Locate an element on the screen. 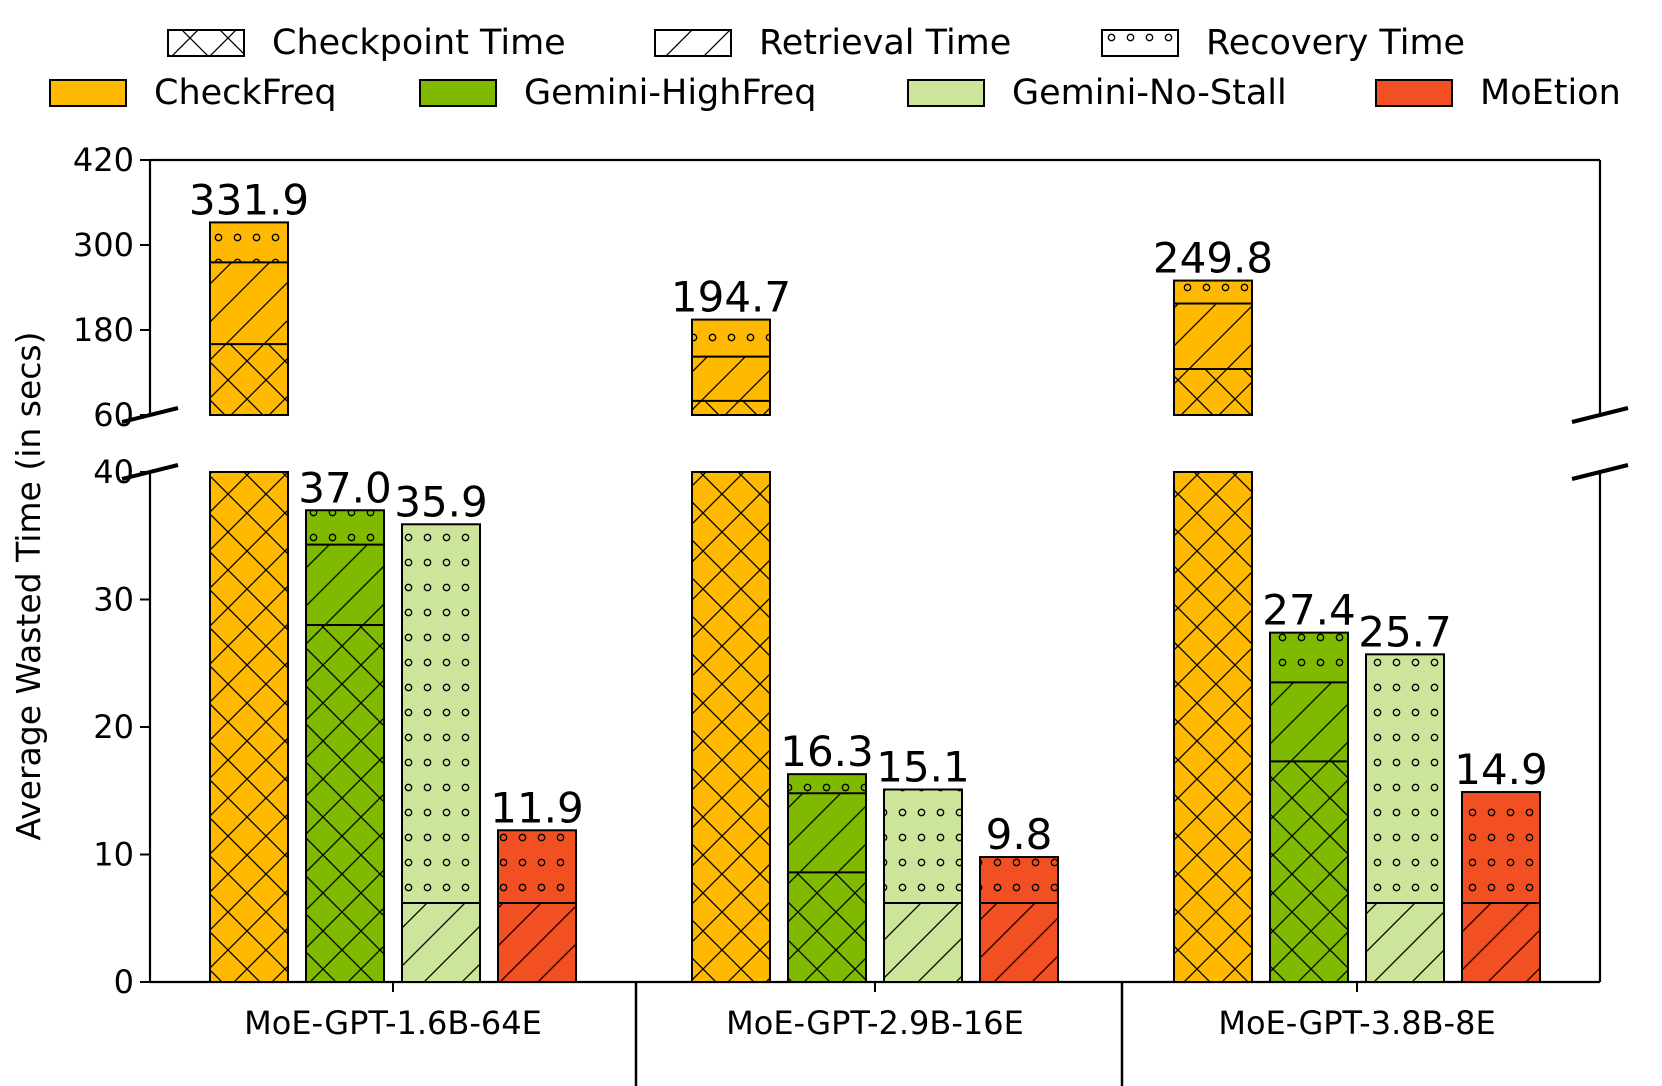  legend-label-retrieval: Retrieval Time is located at coordinates (885, 43).